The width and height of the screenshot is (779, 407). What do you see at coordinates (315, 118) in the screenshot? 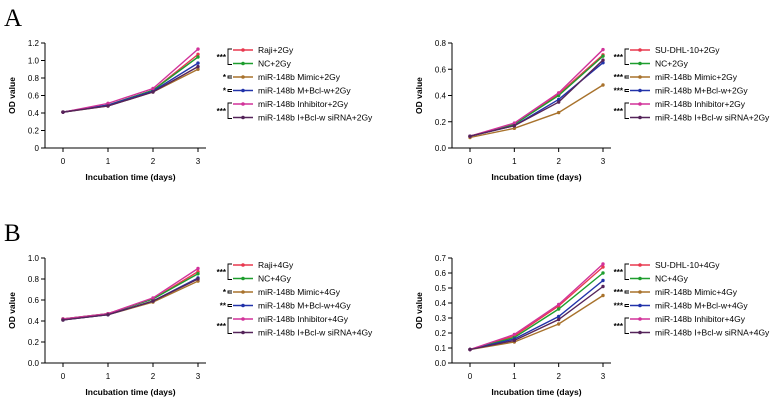
I see `legend-label: miR-148b I+Bcl-w siRNA+2Gy` at bounding box center [315, 118].